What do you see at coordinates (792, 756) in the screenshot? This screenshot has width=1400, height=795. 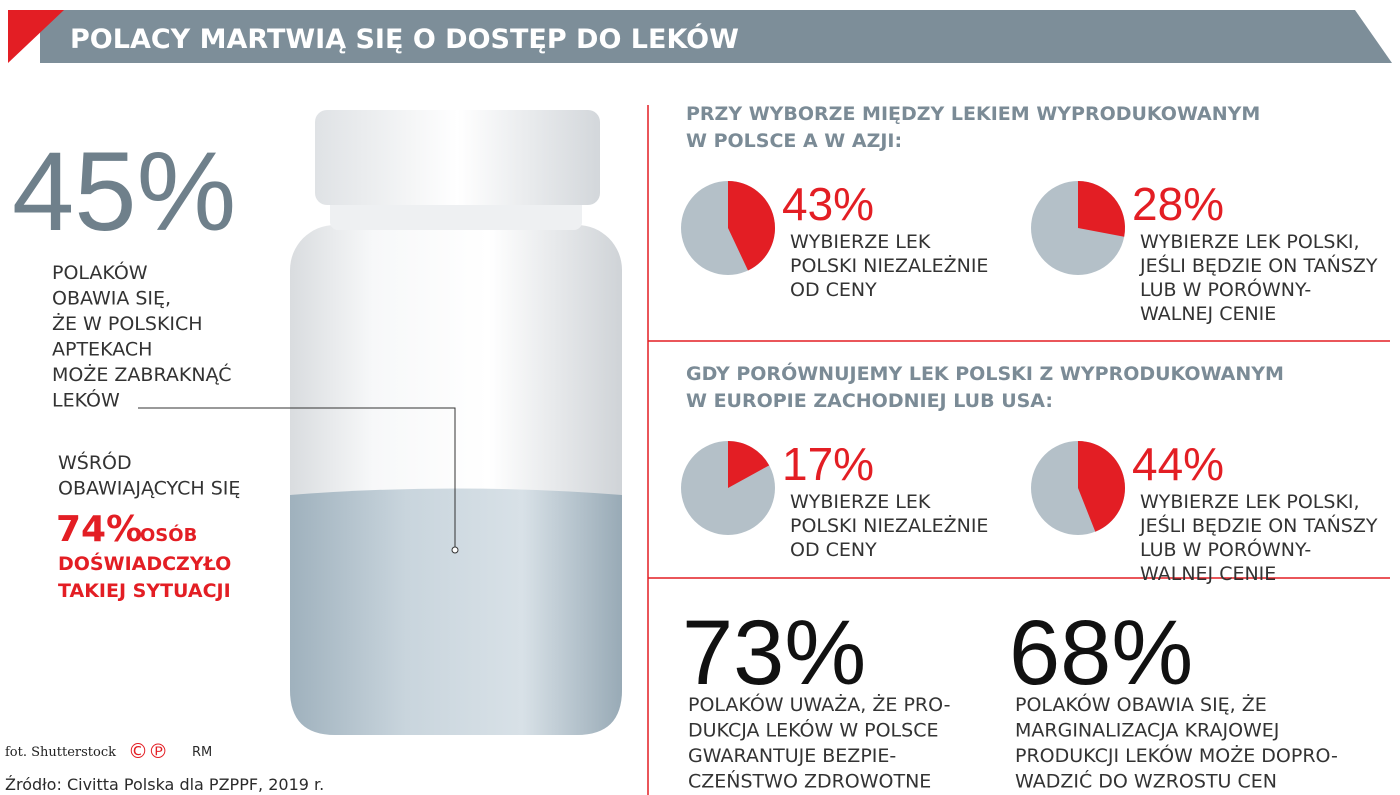 I see `bottom-text: GWARANTUJE BEZPIE-` at bounding box center [792, 756].